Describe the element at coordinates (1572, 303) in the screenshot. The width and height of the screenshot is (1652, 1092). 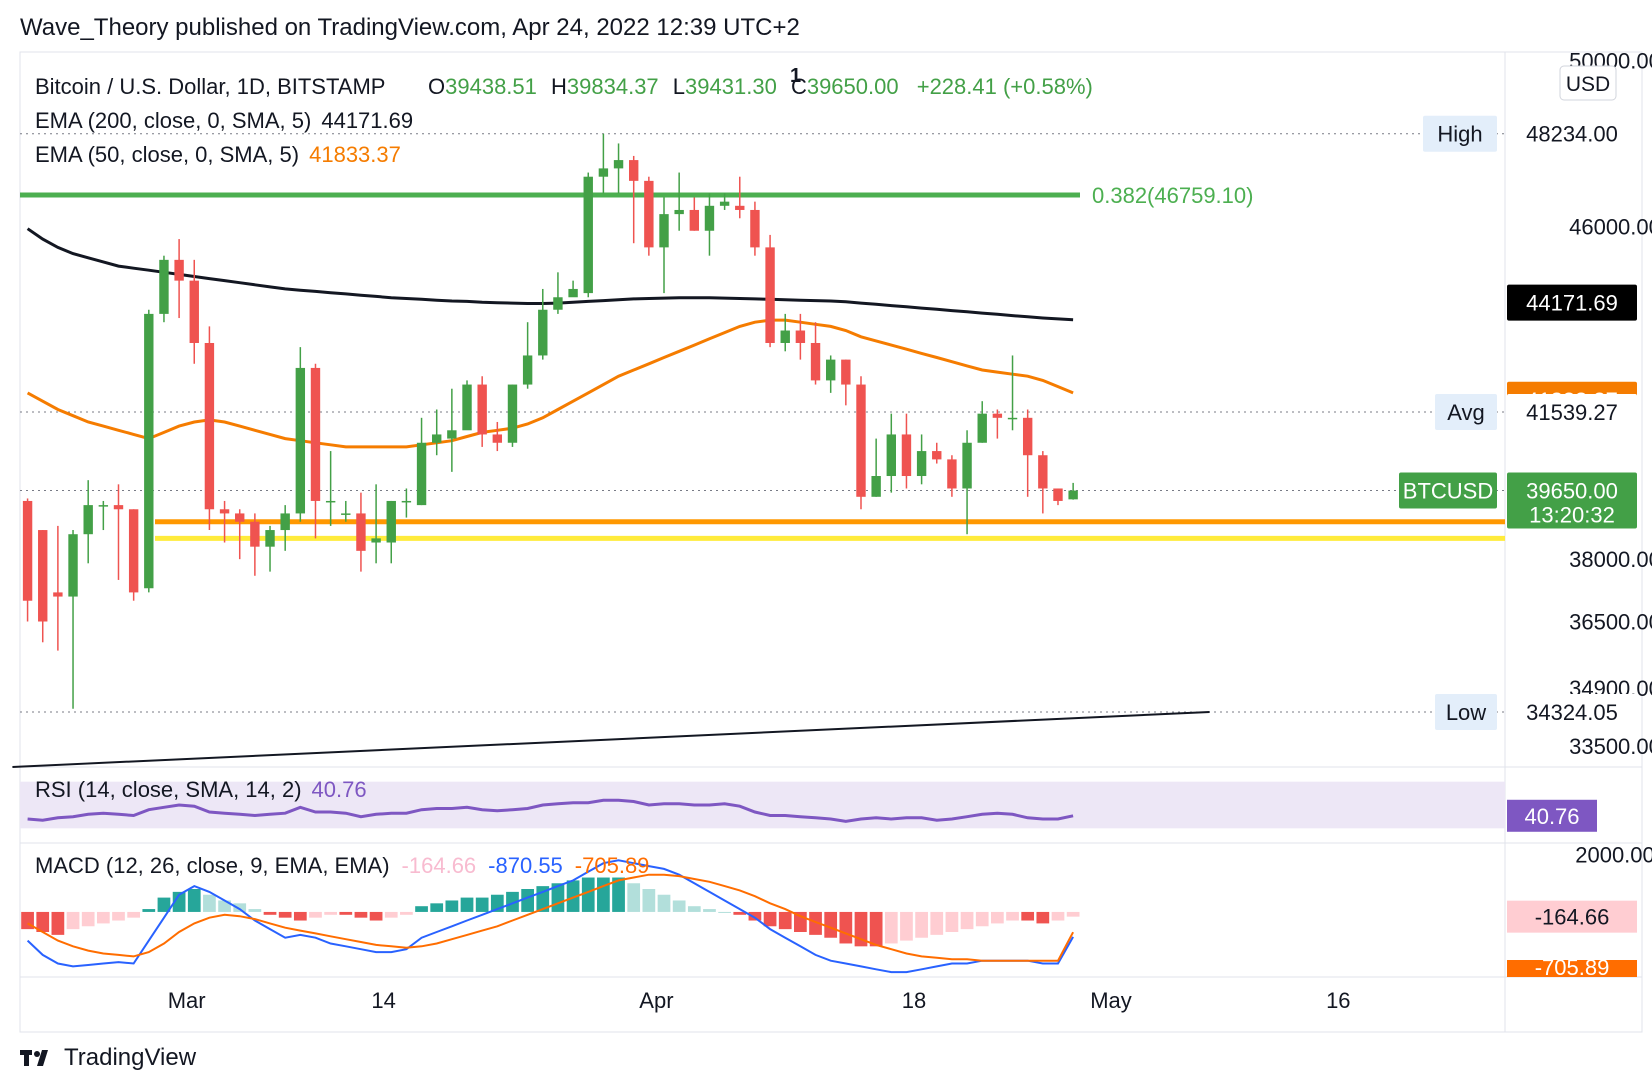
I see `ema200-tag-value: 44171.69` at that location.